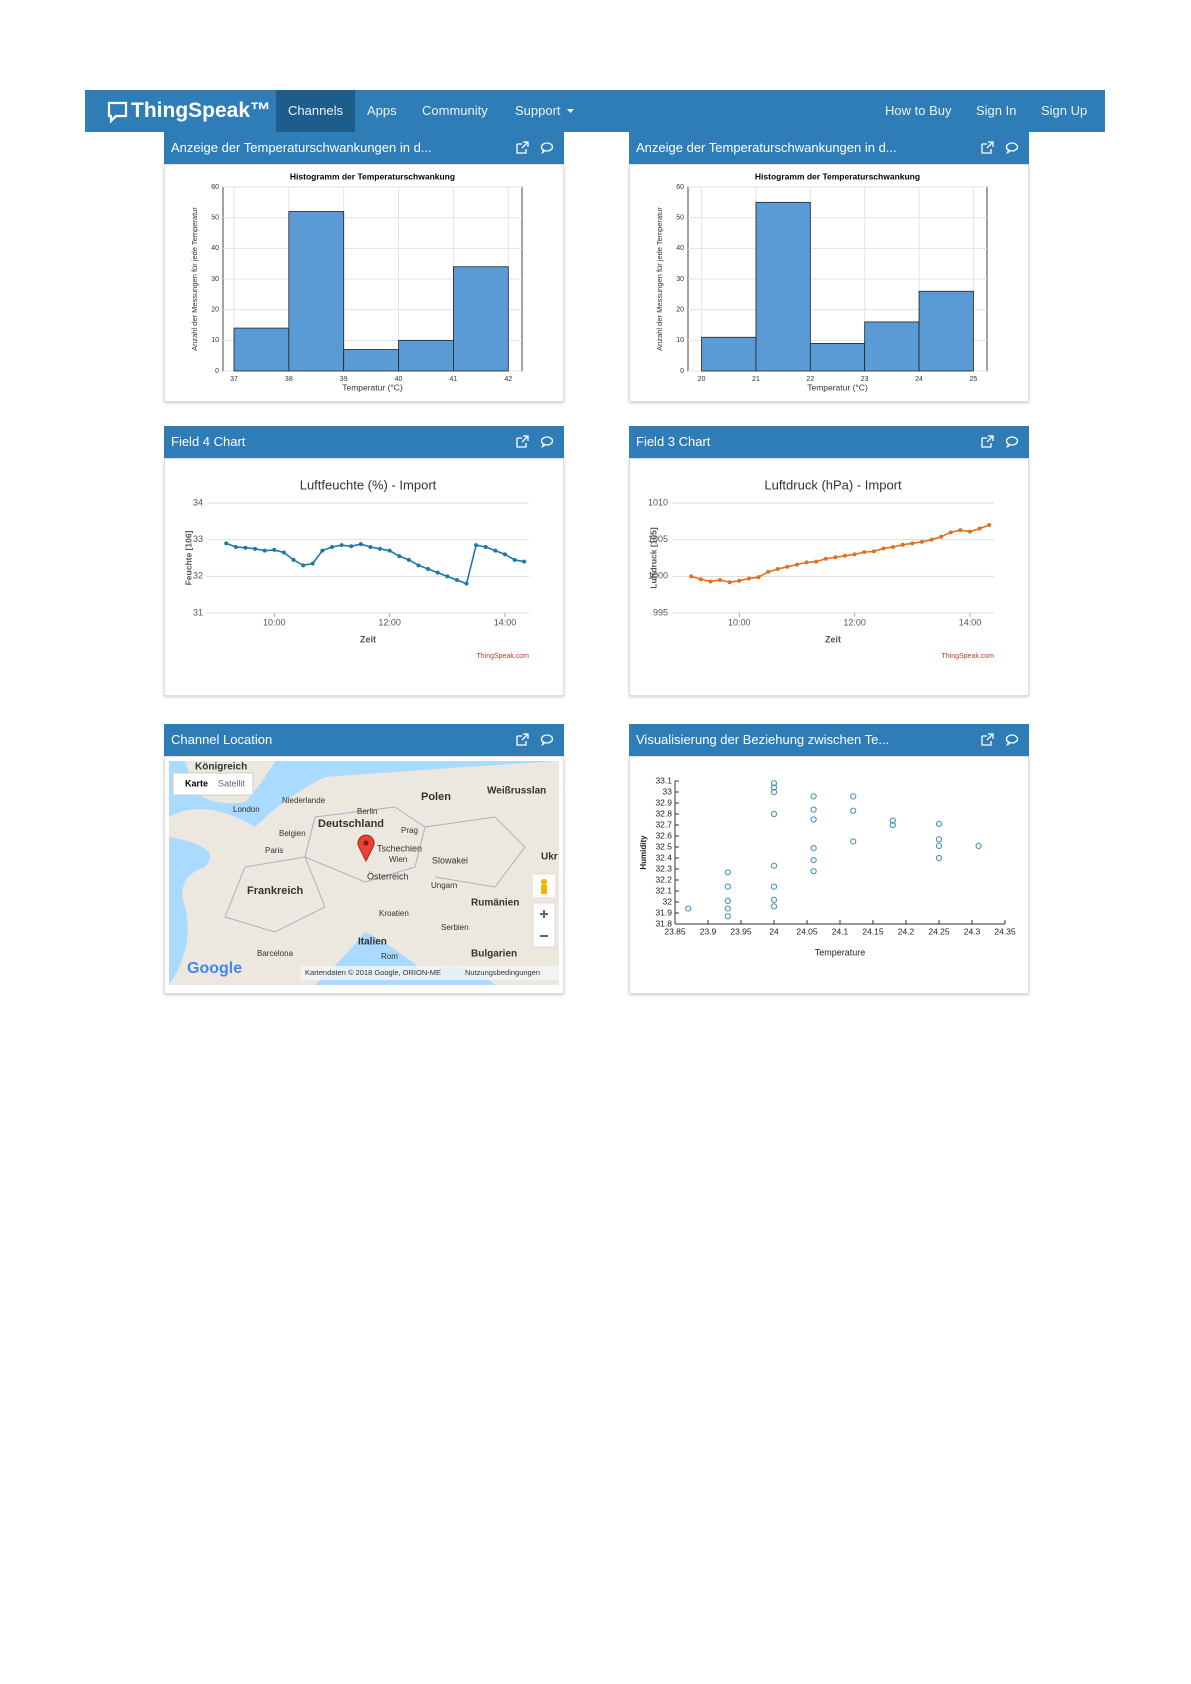 The height and width of the screenshot is (1684, 1191). I want to click on y-tick-label: 31.9, so click(663, 912).